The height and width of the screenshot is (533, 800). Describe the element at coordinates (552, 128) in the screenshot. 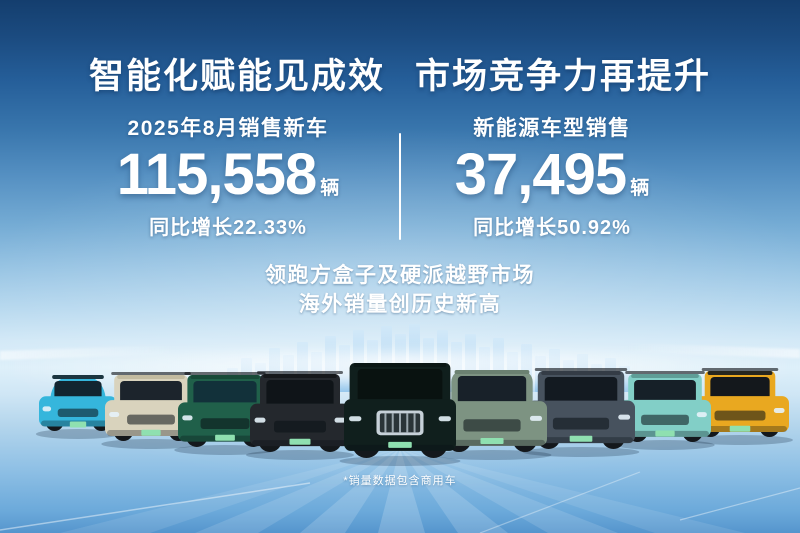

I see `stat-label: 新能源车型销售` at that location.